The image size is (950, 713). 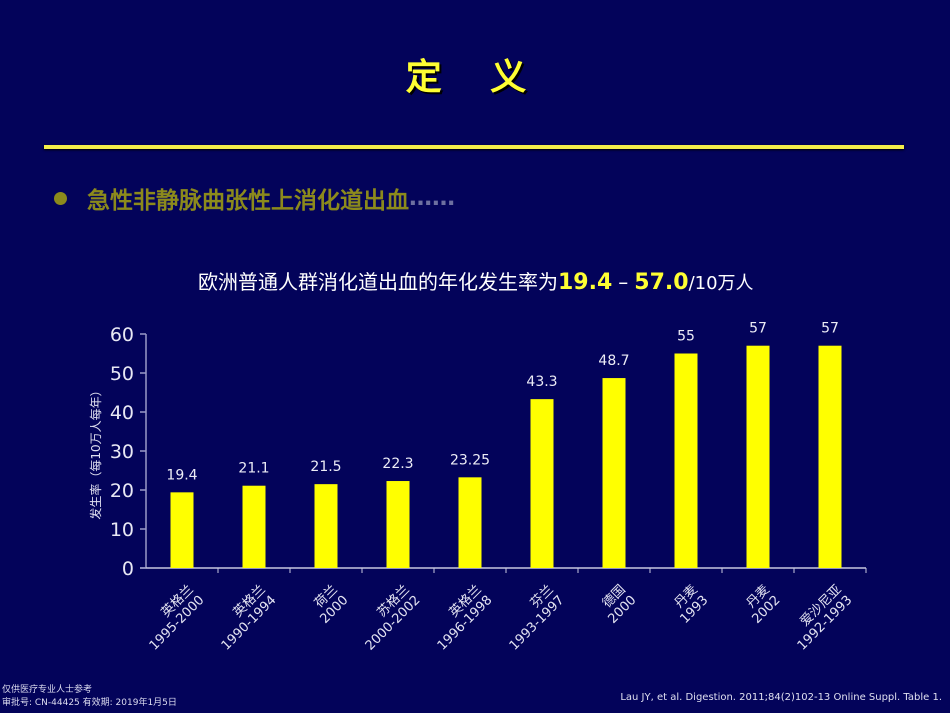 What do you see at coordinates (95, 451) in the screenshot?
I see `y-axis-title: 发生率（每10万人每年）` at bounding box center [95, 451].